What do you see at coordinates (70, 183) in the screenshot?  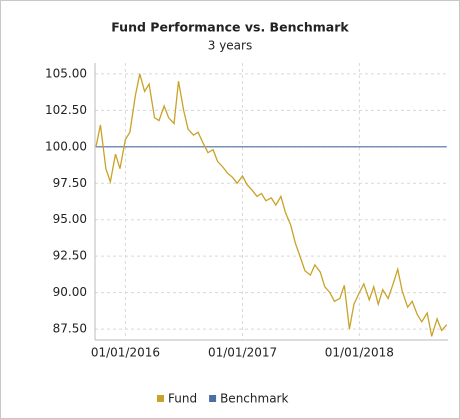 I see `y-tick-label: 97.50` at bounding box center [70, 183].